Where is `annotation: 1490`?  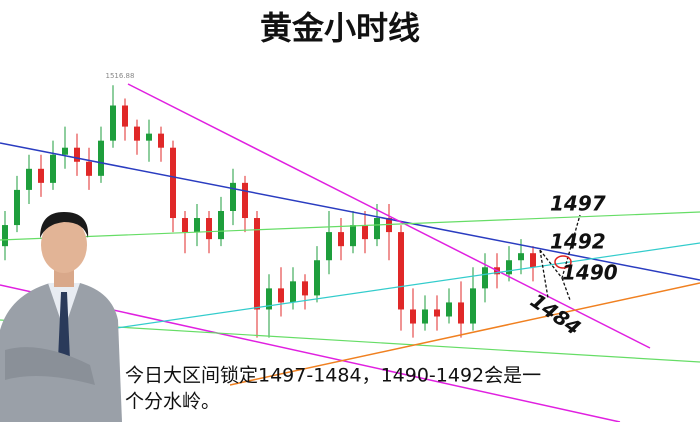 annotation: 1490 is located at coordinates (590, 273).